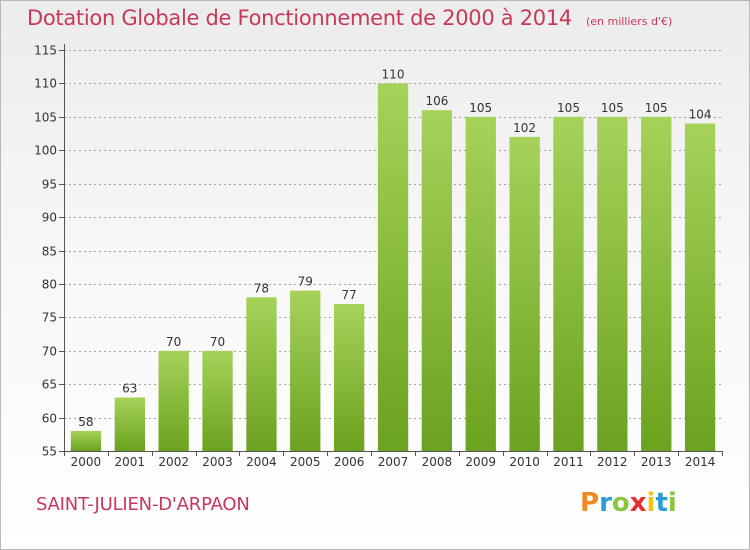 This screenshot has width=750, height=550. What do you see at coordinates (129, 389) in the screenshot?
I see `data-label: 63` at bounding box center [129, 389].